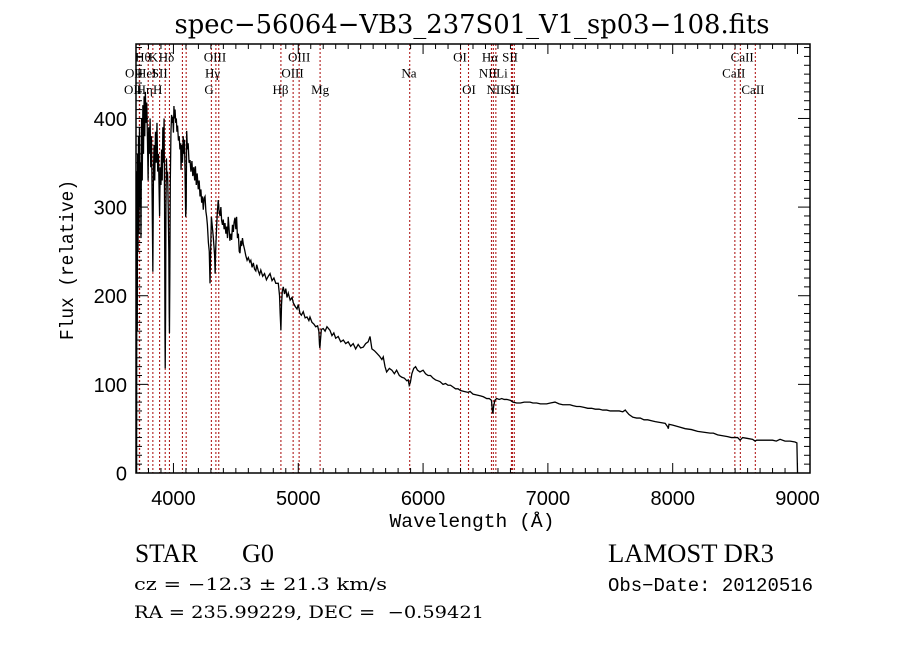 The height and width of the screenshot is (649, 900). I want to click on x-tick-label: 7000, so click(548, 499).